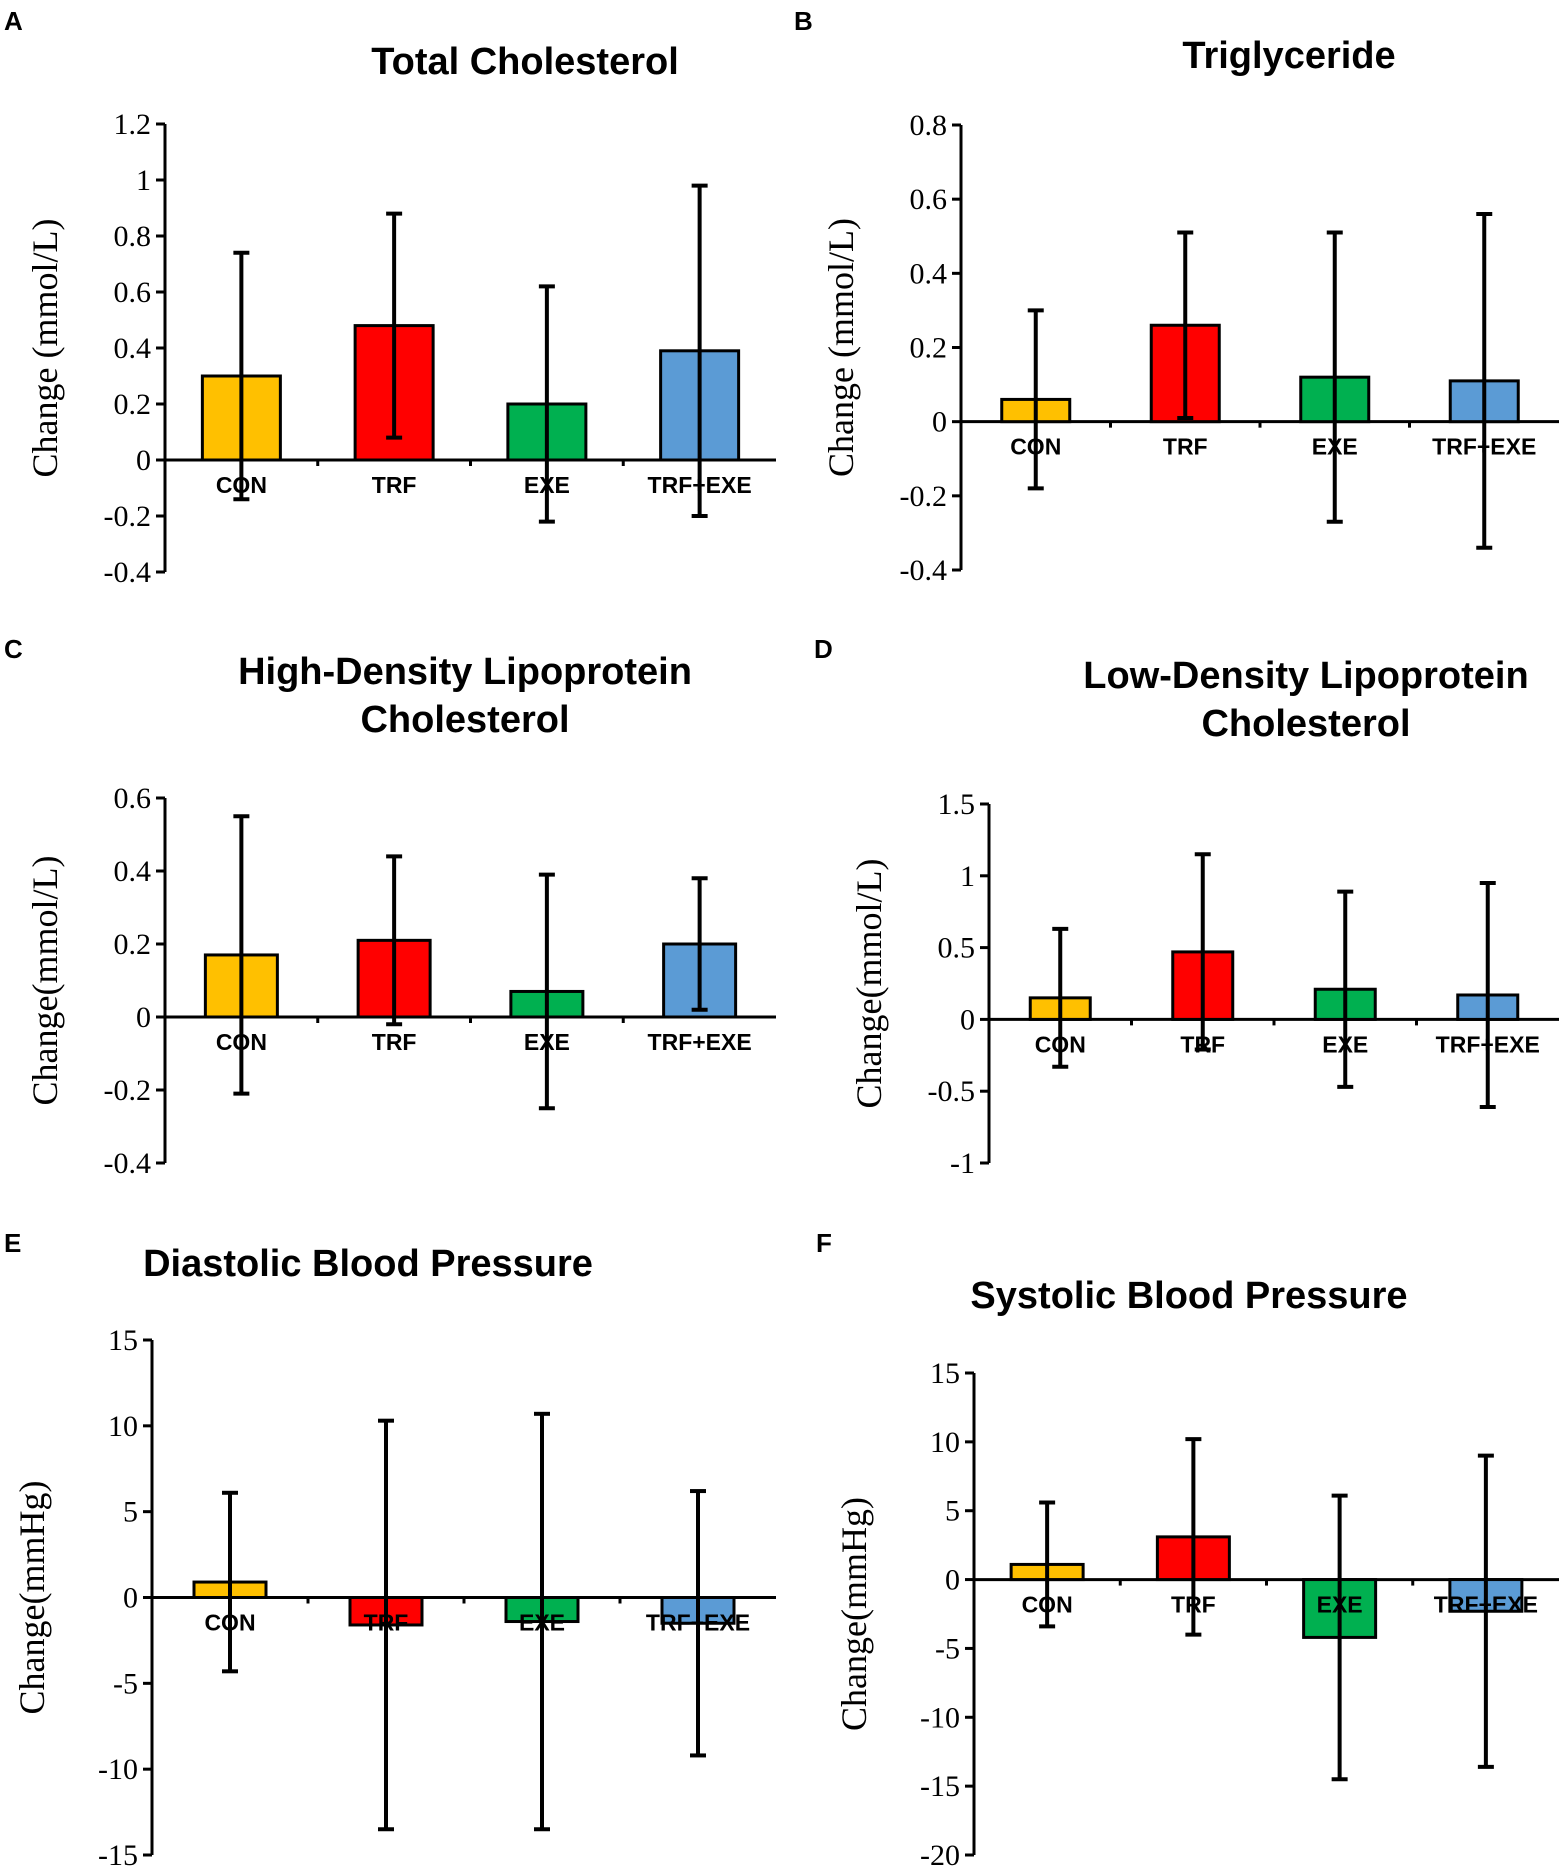 This screenshot has height=1867, width=1567. What do you see at coordinates (13, 21) in the screenshot?
I see `panel-letter: A` at bounding box center [13, 21].